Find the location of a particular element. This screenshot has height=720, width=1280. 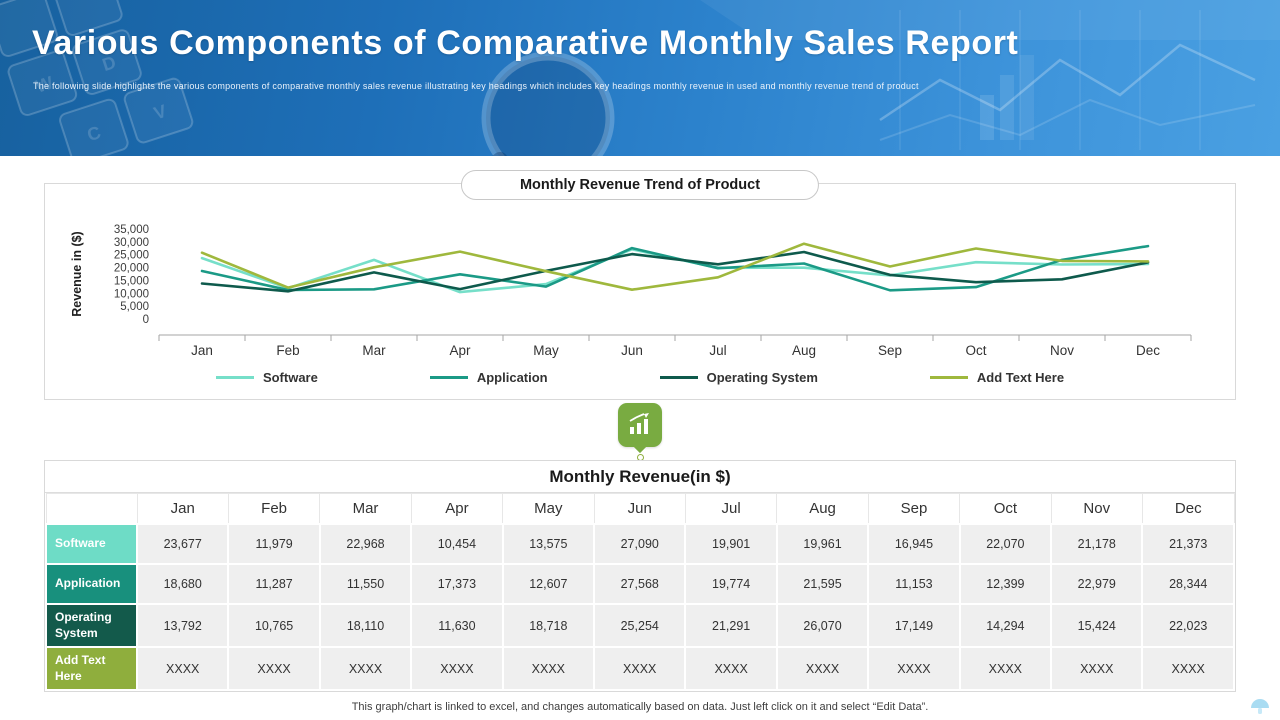

x-tick-label: Jun is located at coordinates (632, 350).